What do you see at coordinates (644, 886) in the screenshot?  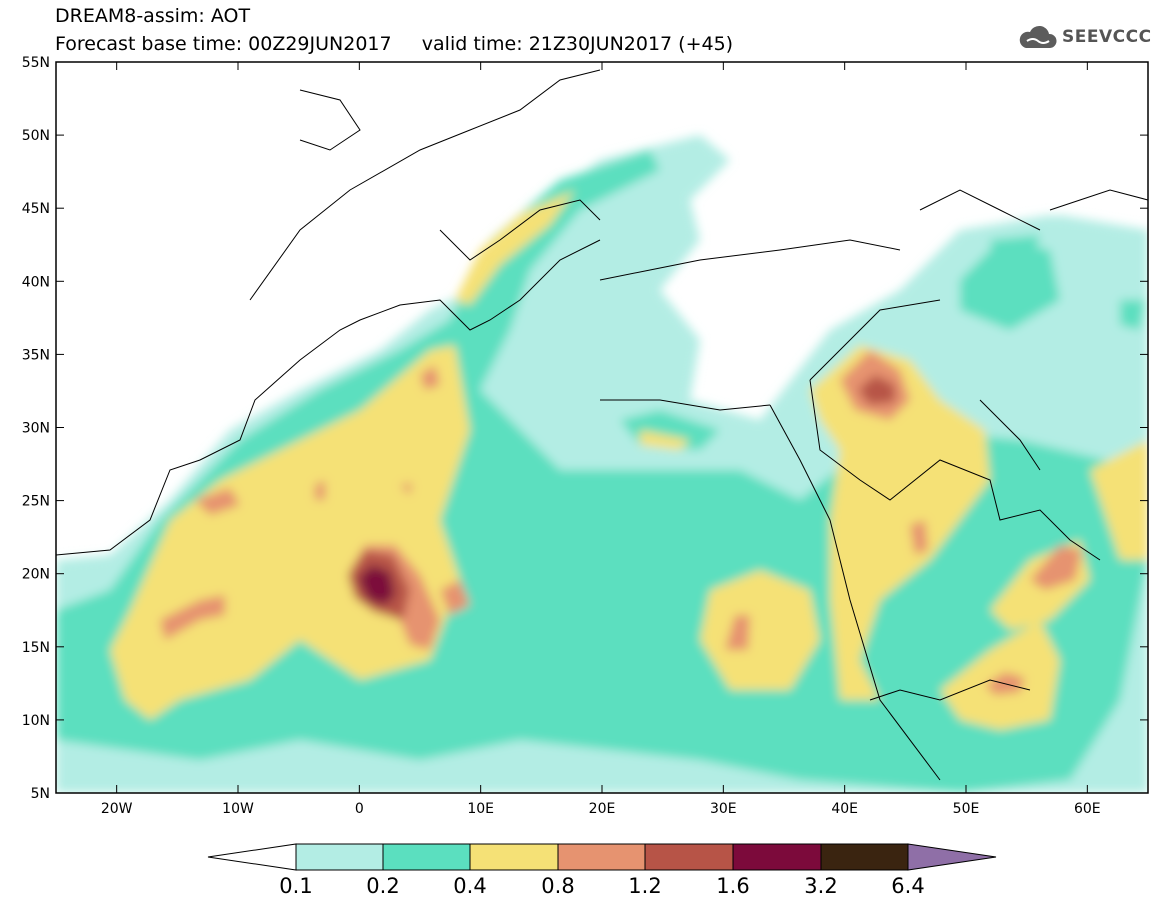 I see `colorbar-label: 1.2` at bounding box center [644, 886].